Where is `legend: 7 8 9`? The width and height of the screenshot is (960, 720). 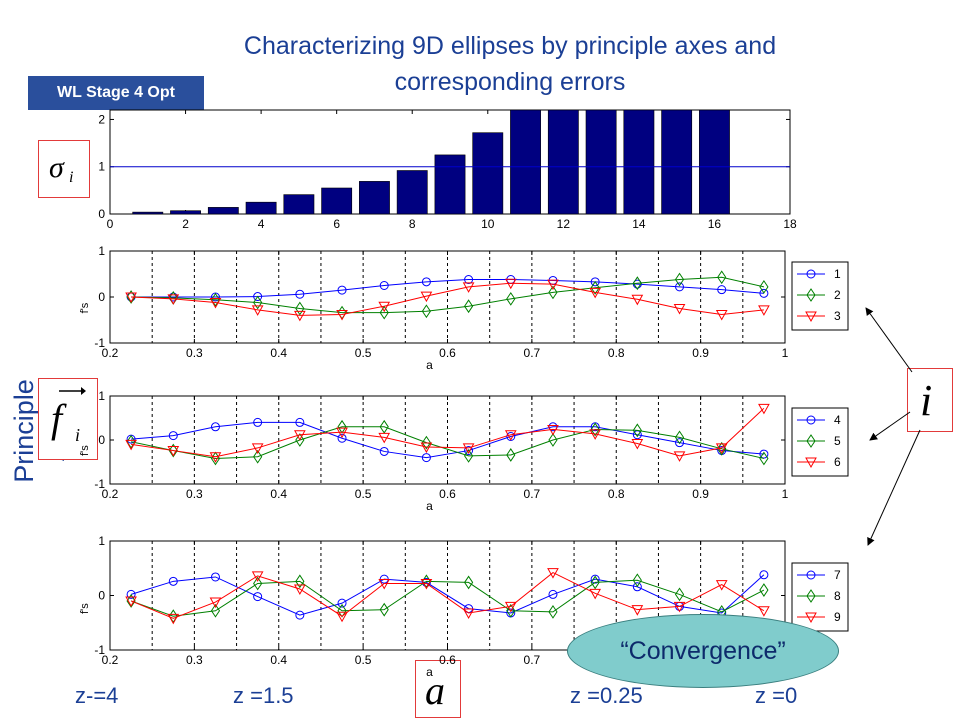
legend: 7 8 9 is located at coordinates (820, 597).